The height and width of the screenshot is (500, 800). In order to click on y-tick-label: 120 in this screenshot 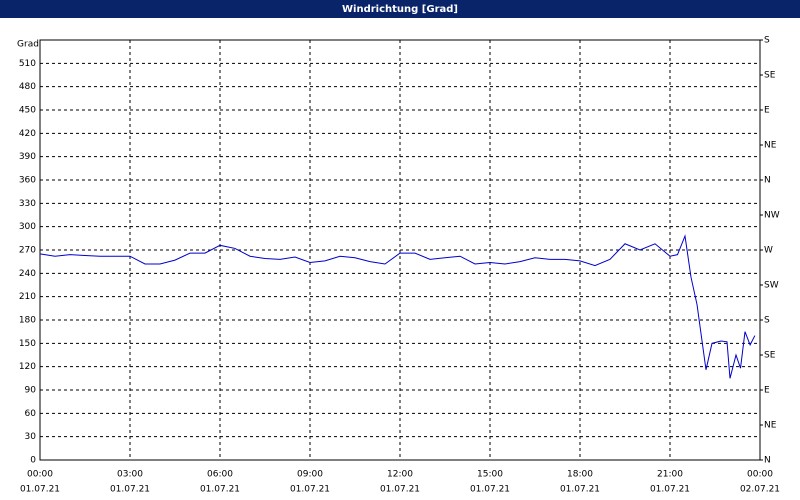, I will do `click(27, 367)`.